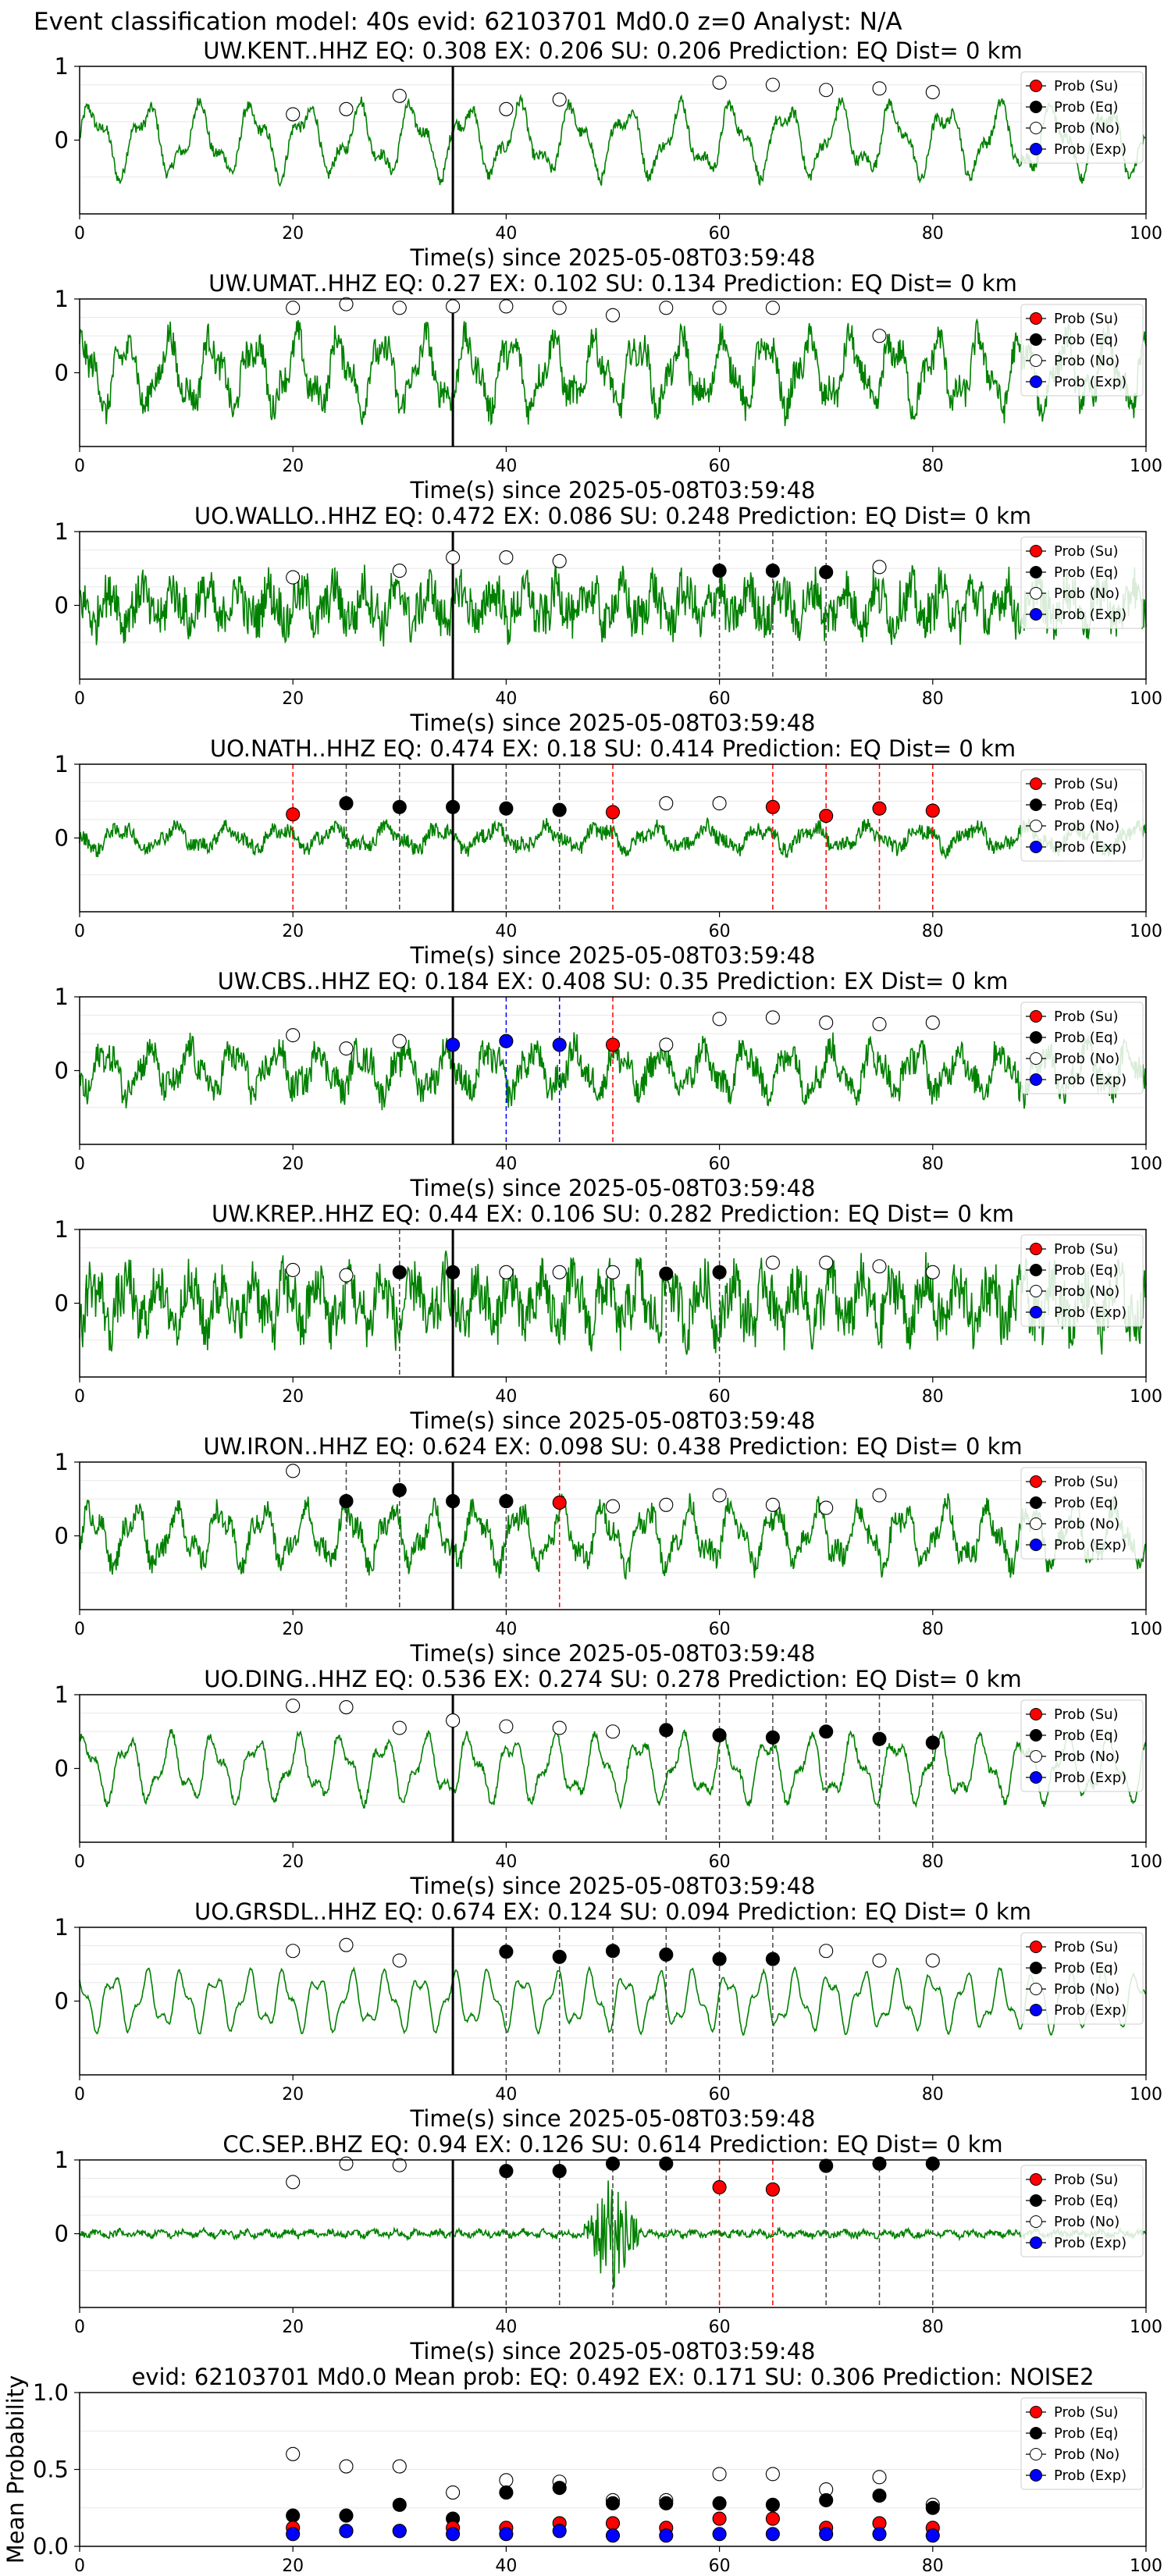 The image size is (1171, 2576). Describe the element at coordinates (51, 2392) in the screenshot. I see `y-tick-label: 1.0` at that location.